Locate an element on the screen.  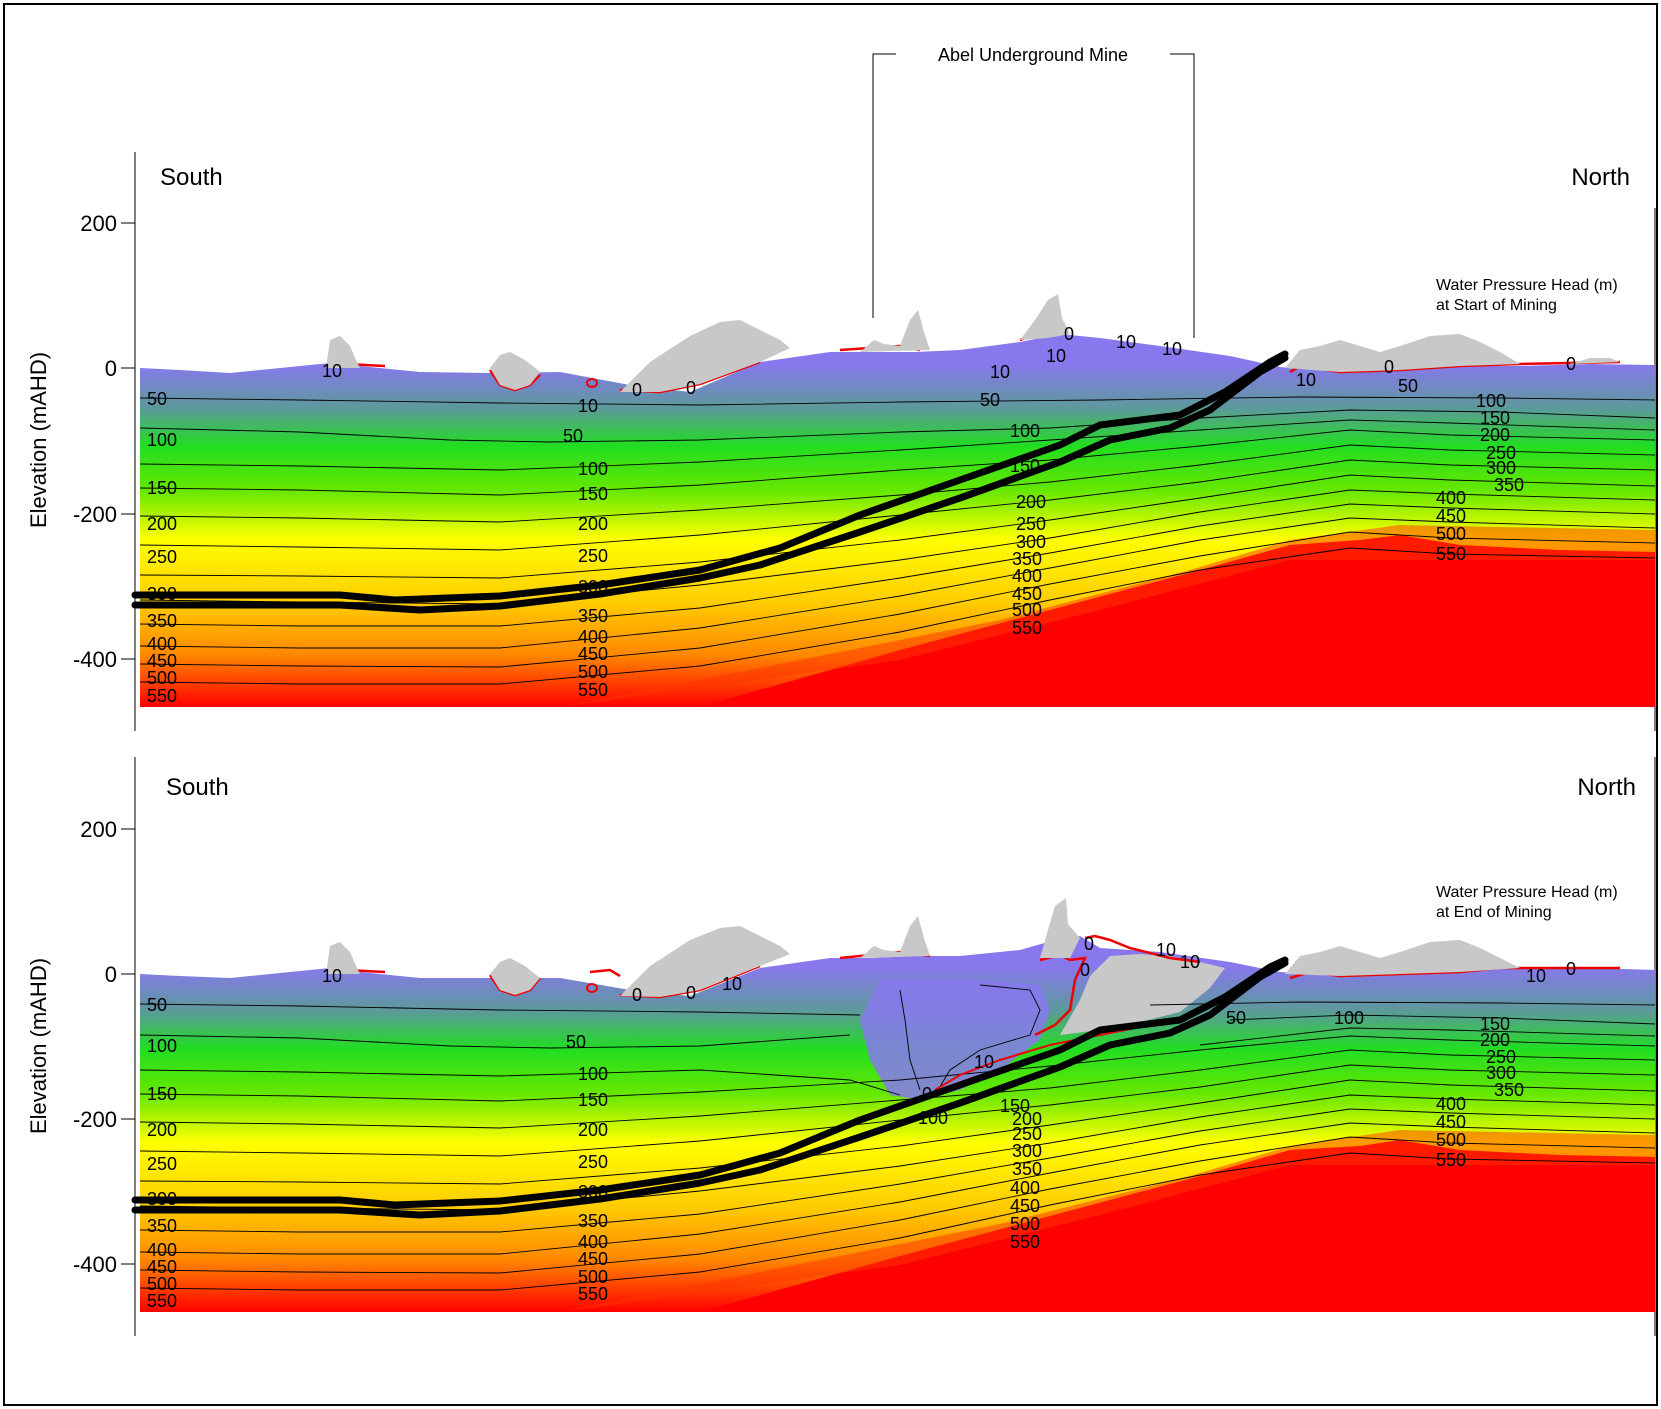
mine-extent-bracket: Abel Underground Mine is located at coordinates (1033, 191).